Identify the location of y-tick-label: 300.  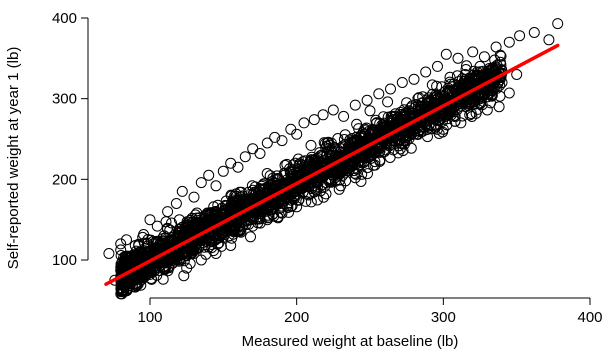
(64, 99).